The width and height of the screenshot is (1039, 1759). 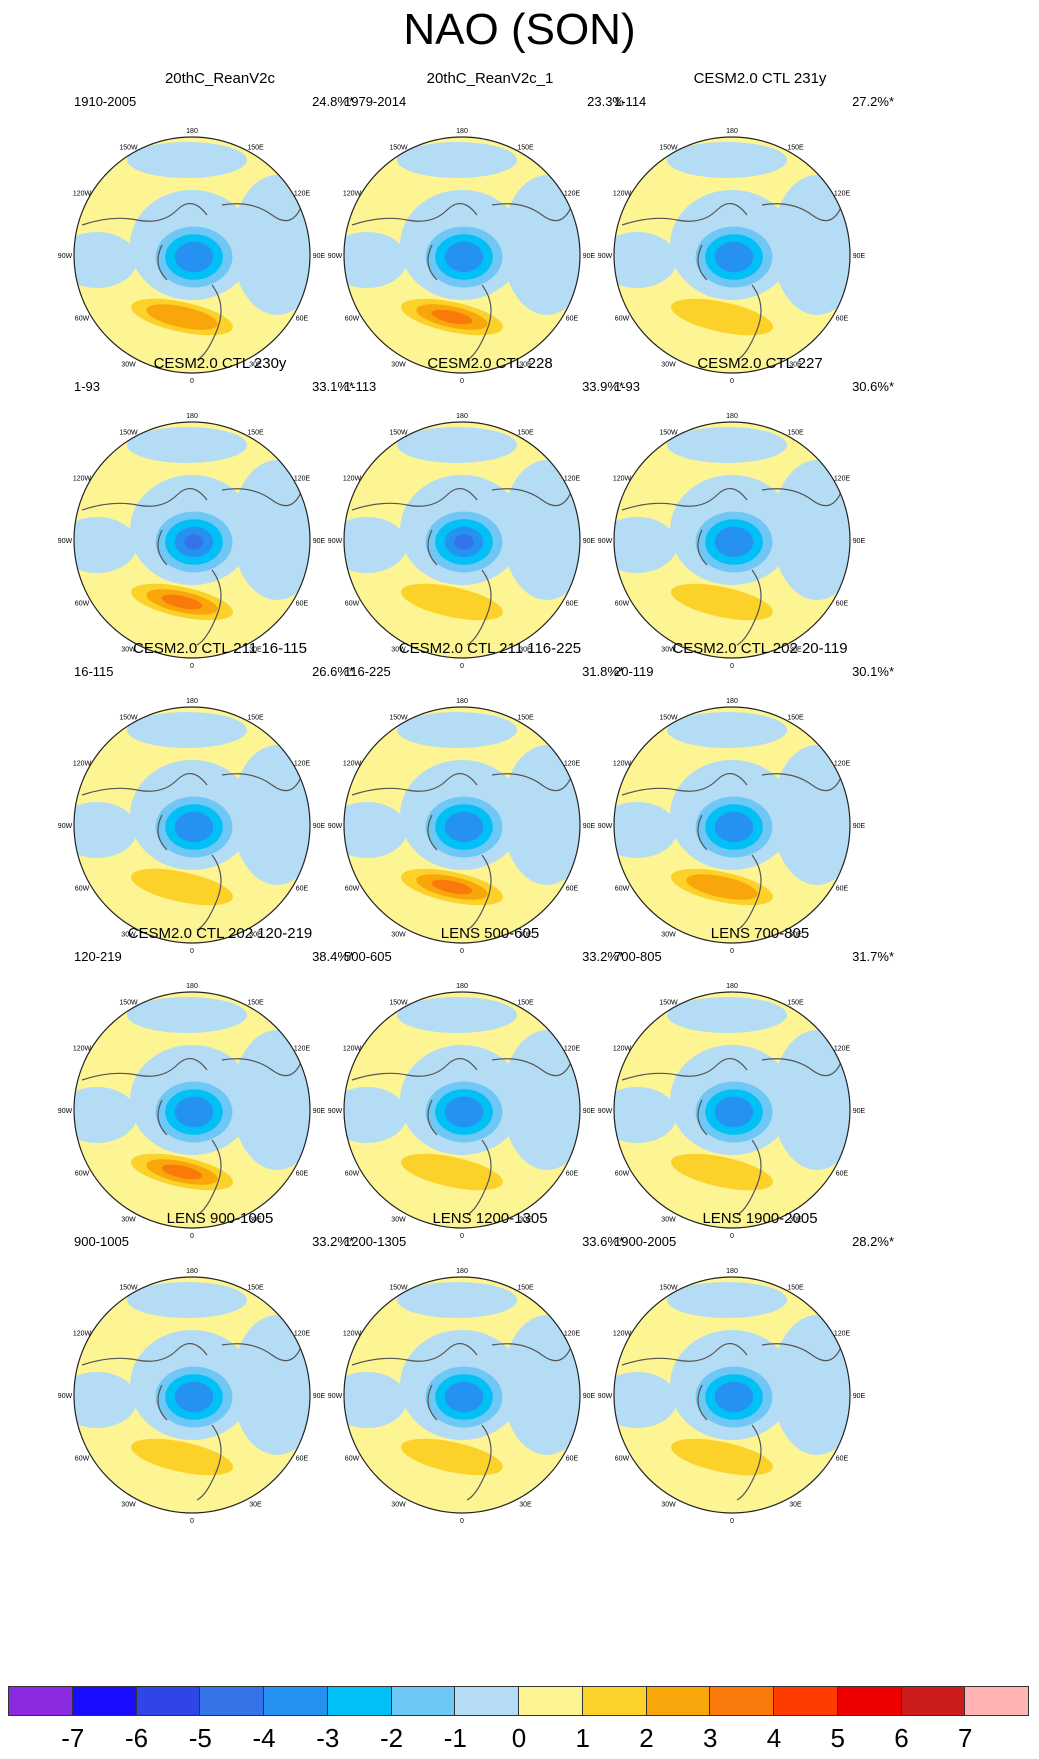 I want to click on colorbar-tick-label: -3, so click(x=328, y=1738).